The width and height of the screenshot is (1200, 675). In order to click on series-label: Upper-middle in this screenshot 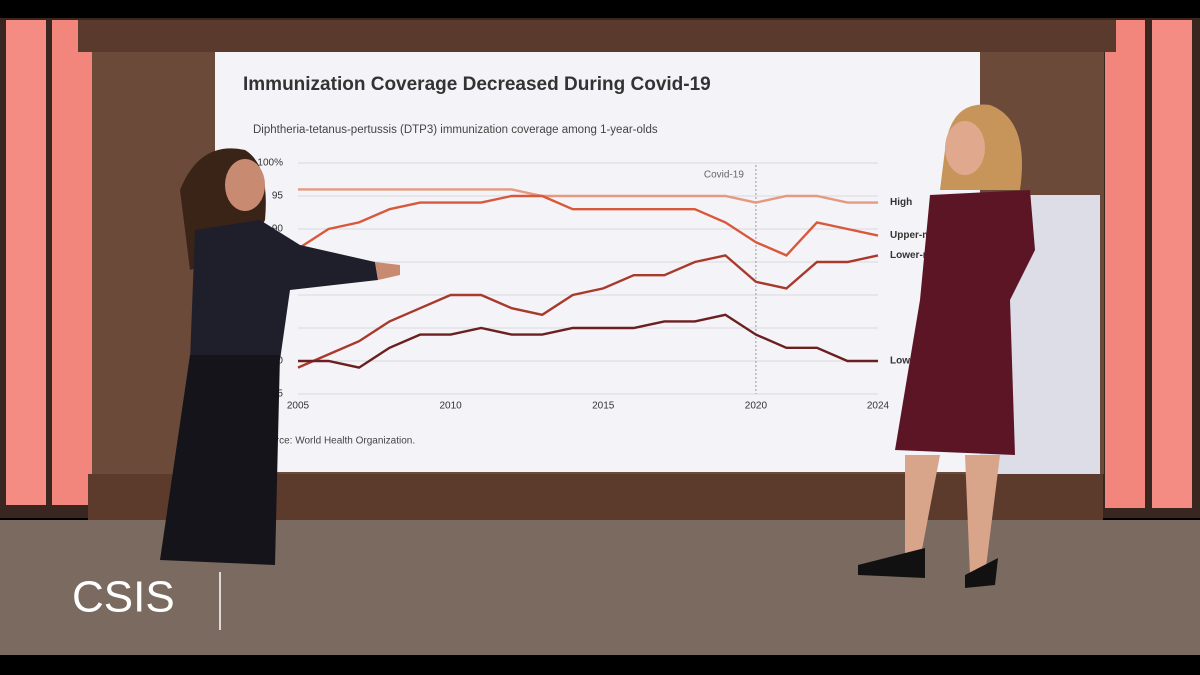, I will do `click(922, 235)`.